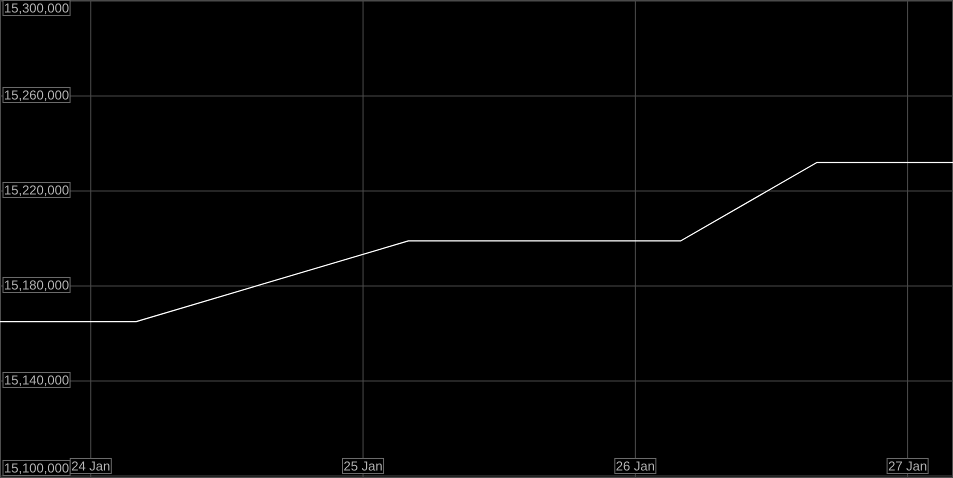 The image size is (953, 478). Describe the element at coordinates (37, 284) in the screenshot. I see `y-tick-label: 15,180,000` at that location.